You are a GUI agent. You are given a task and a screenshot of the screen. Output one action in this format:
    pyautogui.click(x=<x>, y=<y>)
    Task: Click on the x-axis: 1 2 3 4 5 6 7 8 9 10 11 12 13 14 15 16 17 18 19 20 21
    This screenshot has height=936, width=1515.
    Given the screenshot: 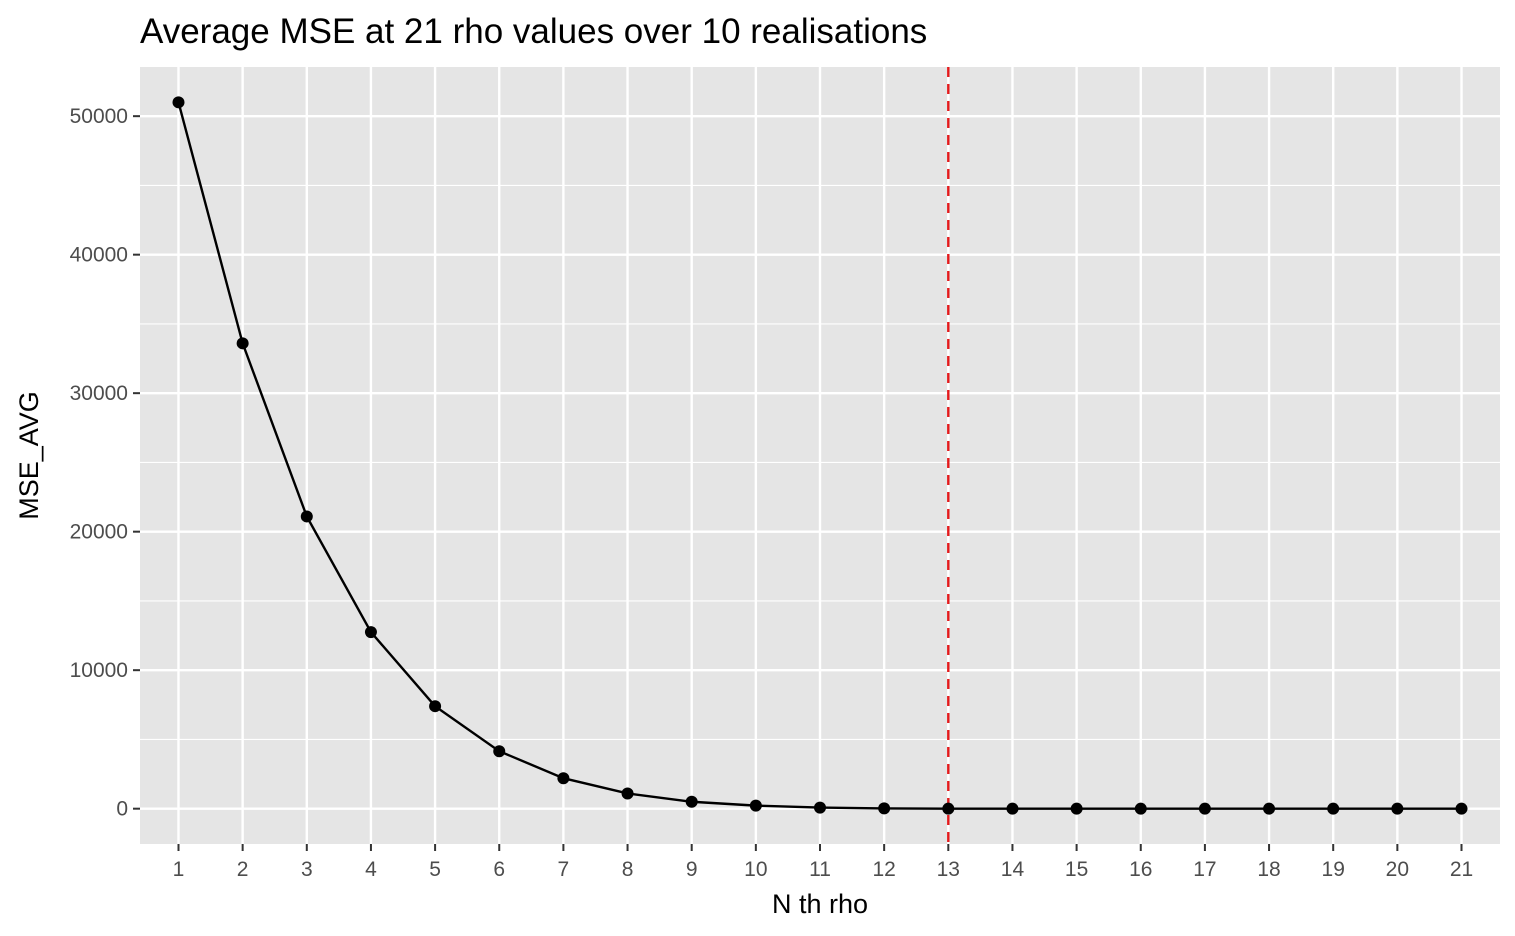 What is the action you would take?
    pyautogui.click(x=823, y=862)
    